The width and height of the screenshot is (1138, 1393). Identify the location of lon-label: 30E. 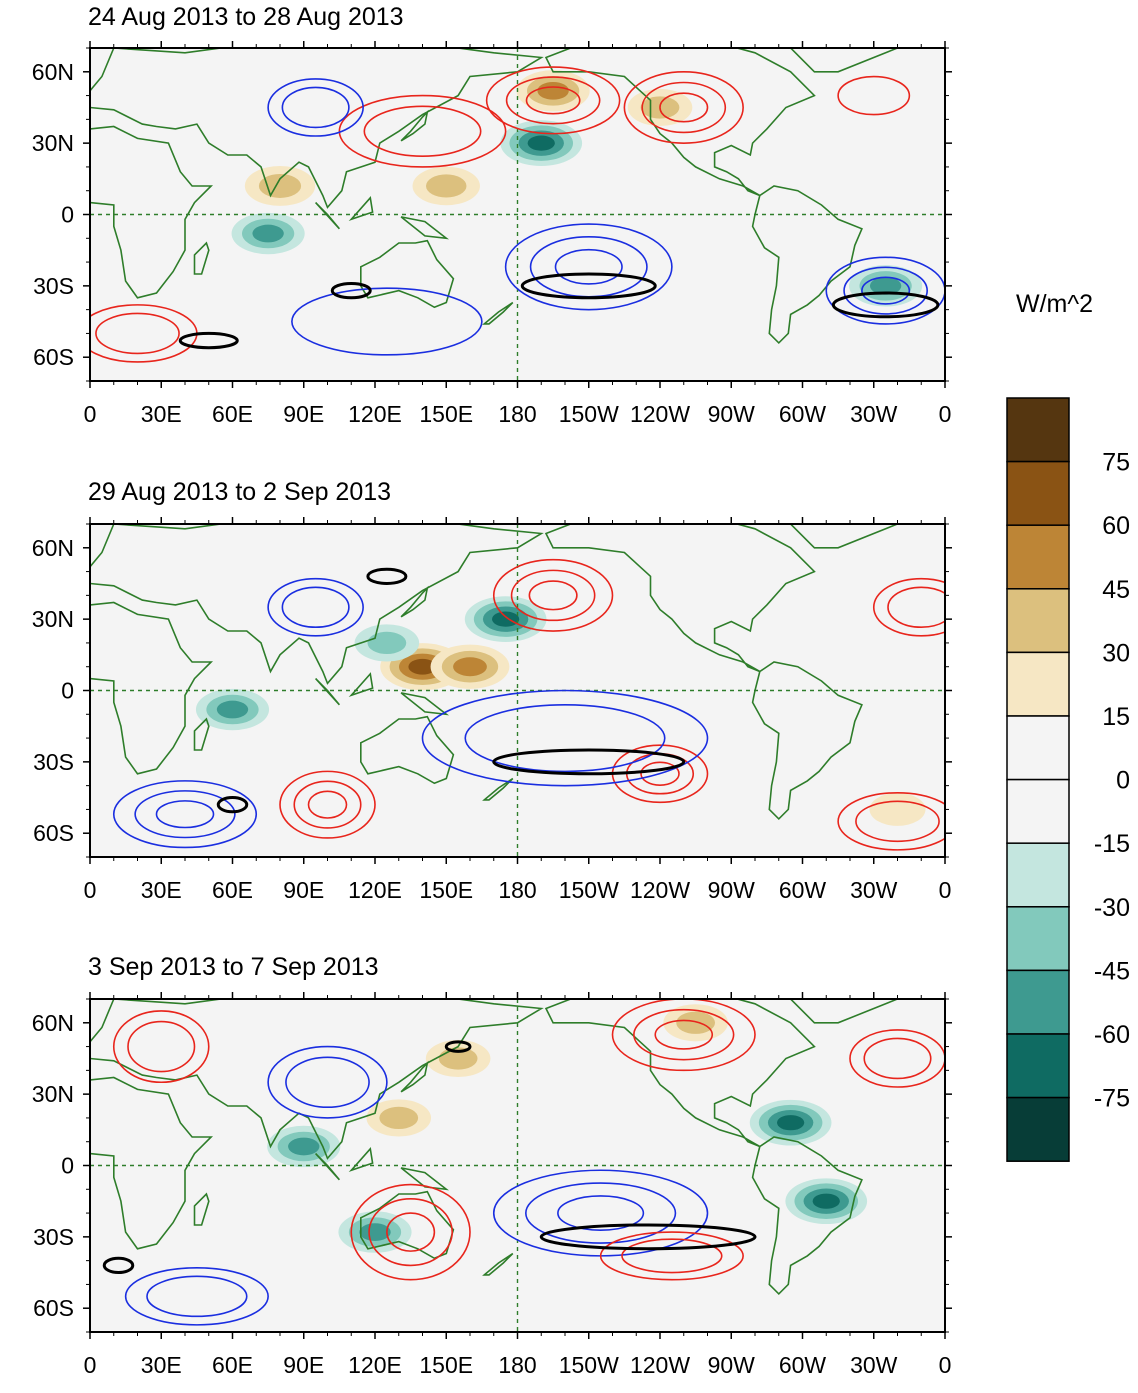
(161, 1365).